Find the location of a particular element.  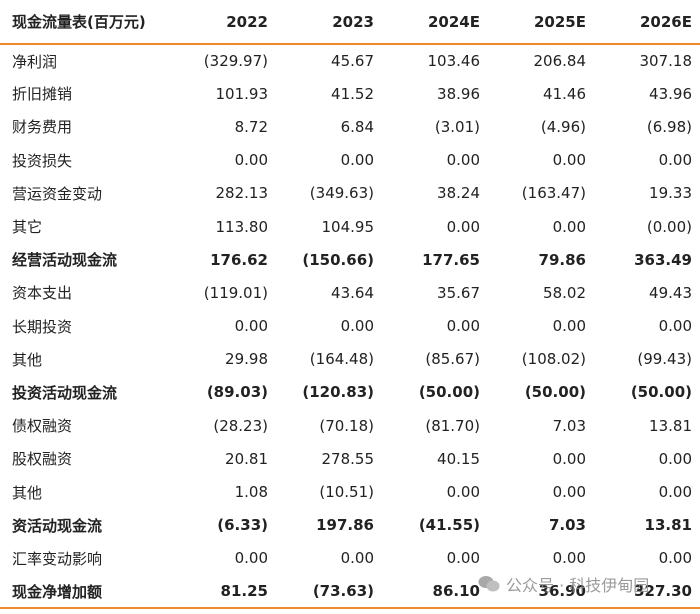

row-label: 其它 is located at coordinates (27, 227).